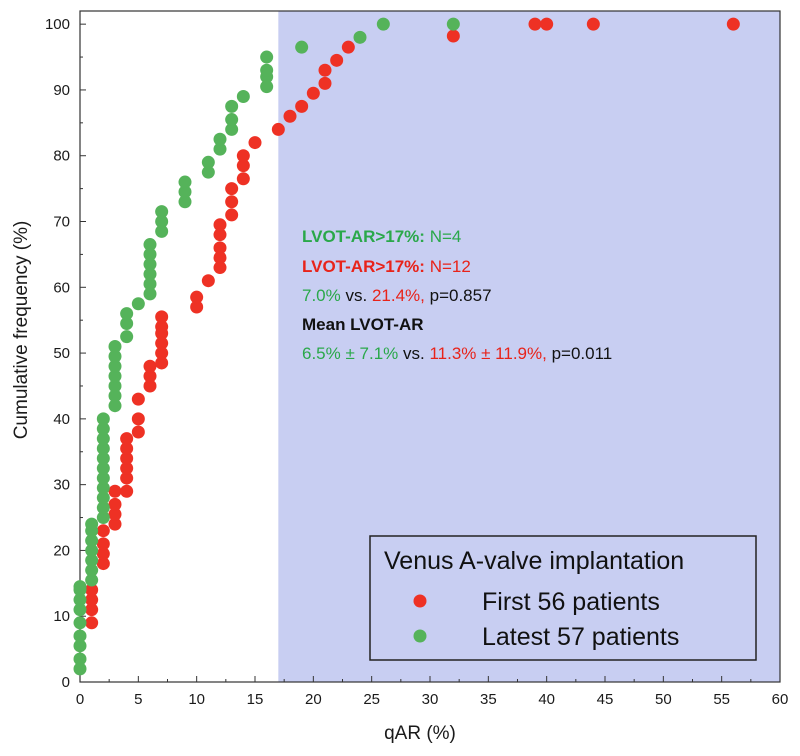 The height and width of the screenshot is (756, 800). What do you see at coordinates (61, 90) in the screenshot?
I see `y-tick-label: 90` at bounding box center [61, 90].